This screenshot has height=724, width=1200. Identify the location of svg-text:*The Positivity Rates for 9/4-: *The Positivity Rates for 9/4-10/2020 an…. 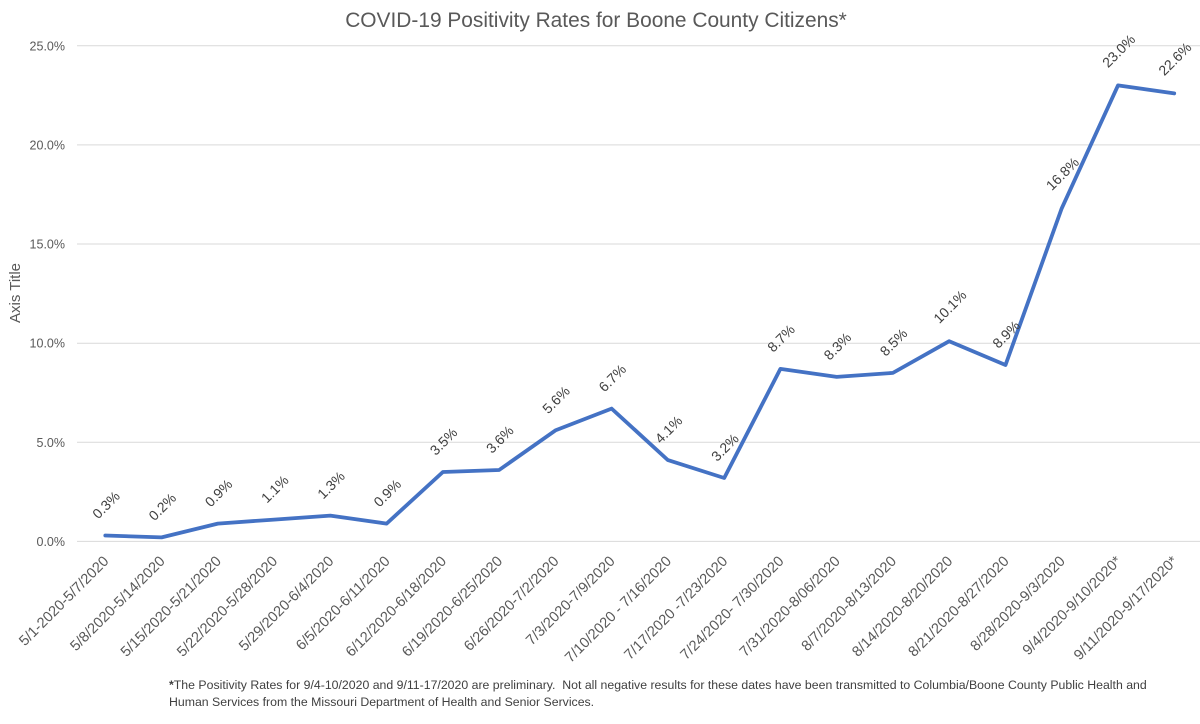
(658, 685).